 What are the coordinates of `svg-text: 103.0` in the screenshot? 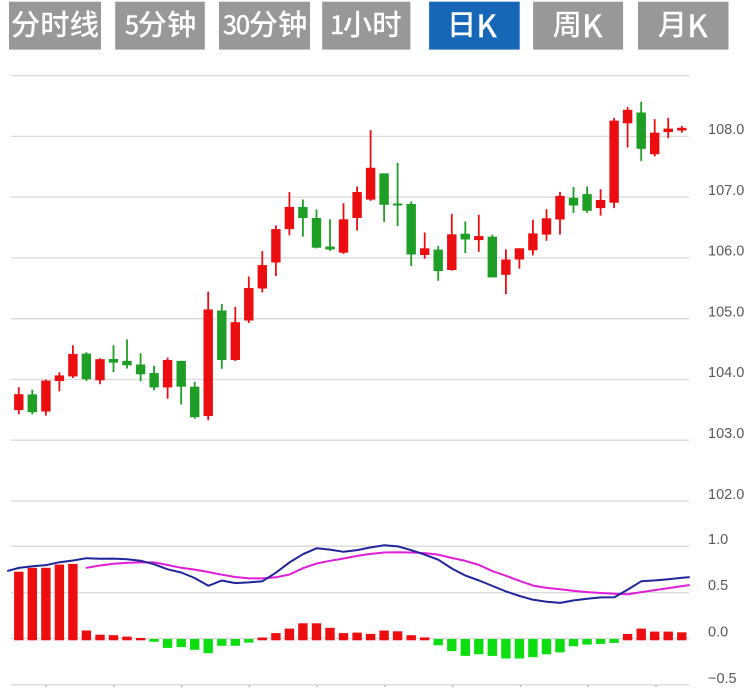 It's located at (726, 434).